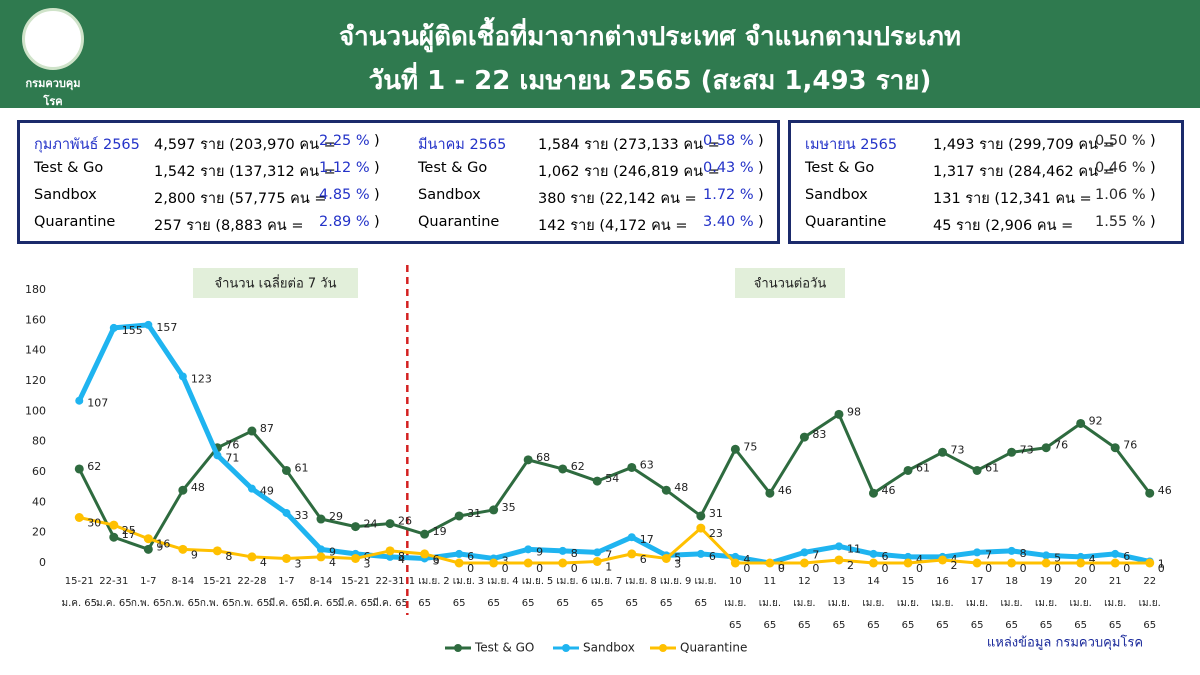 The height and width of the screenshot is (675, 1200). I want to click on row-pct: 1.55 %, so click(1120, 222).